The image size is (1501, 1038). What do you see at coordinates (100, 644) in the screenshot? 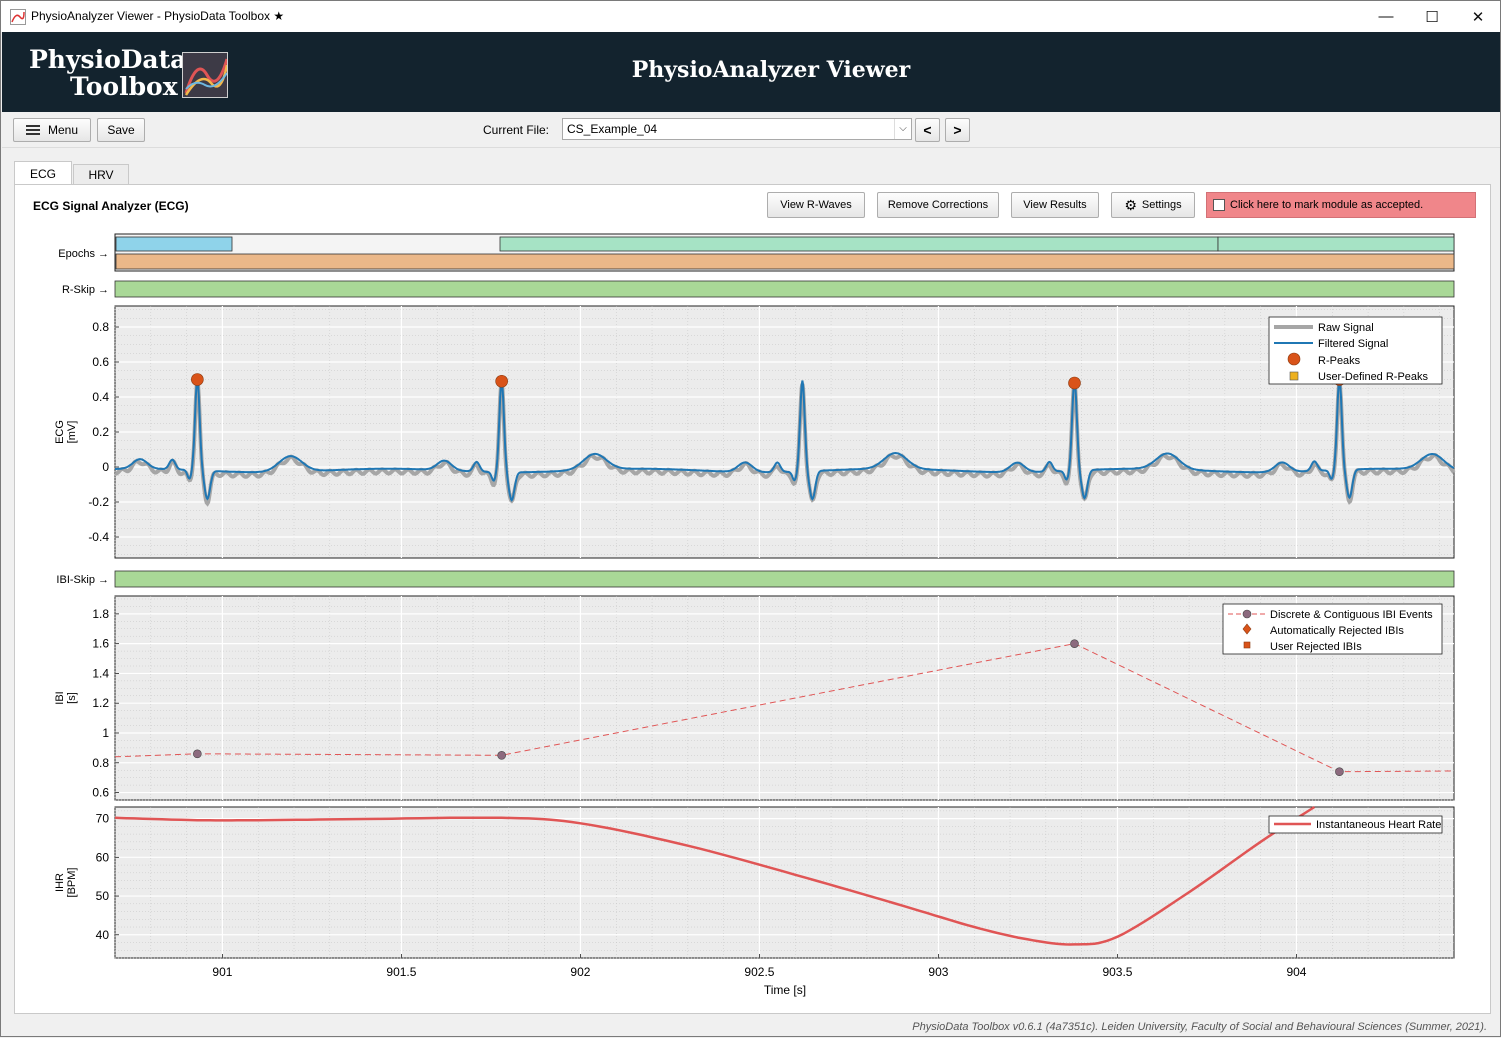
I see `y-tick-label: 1.6` at bounding box center [100, 644].